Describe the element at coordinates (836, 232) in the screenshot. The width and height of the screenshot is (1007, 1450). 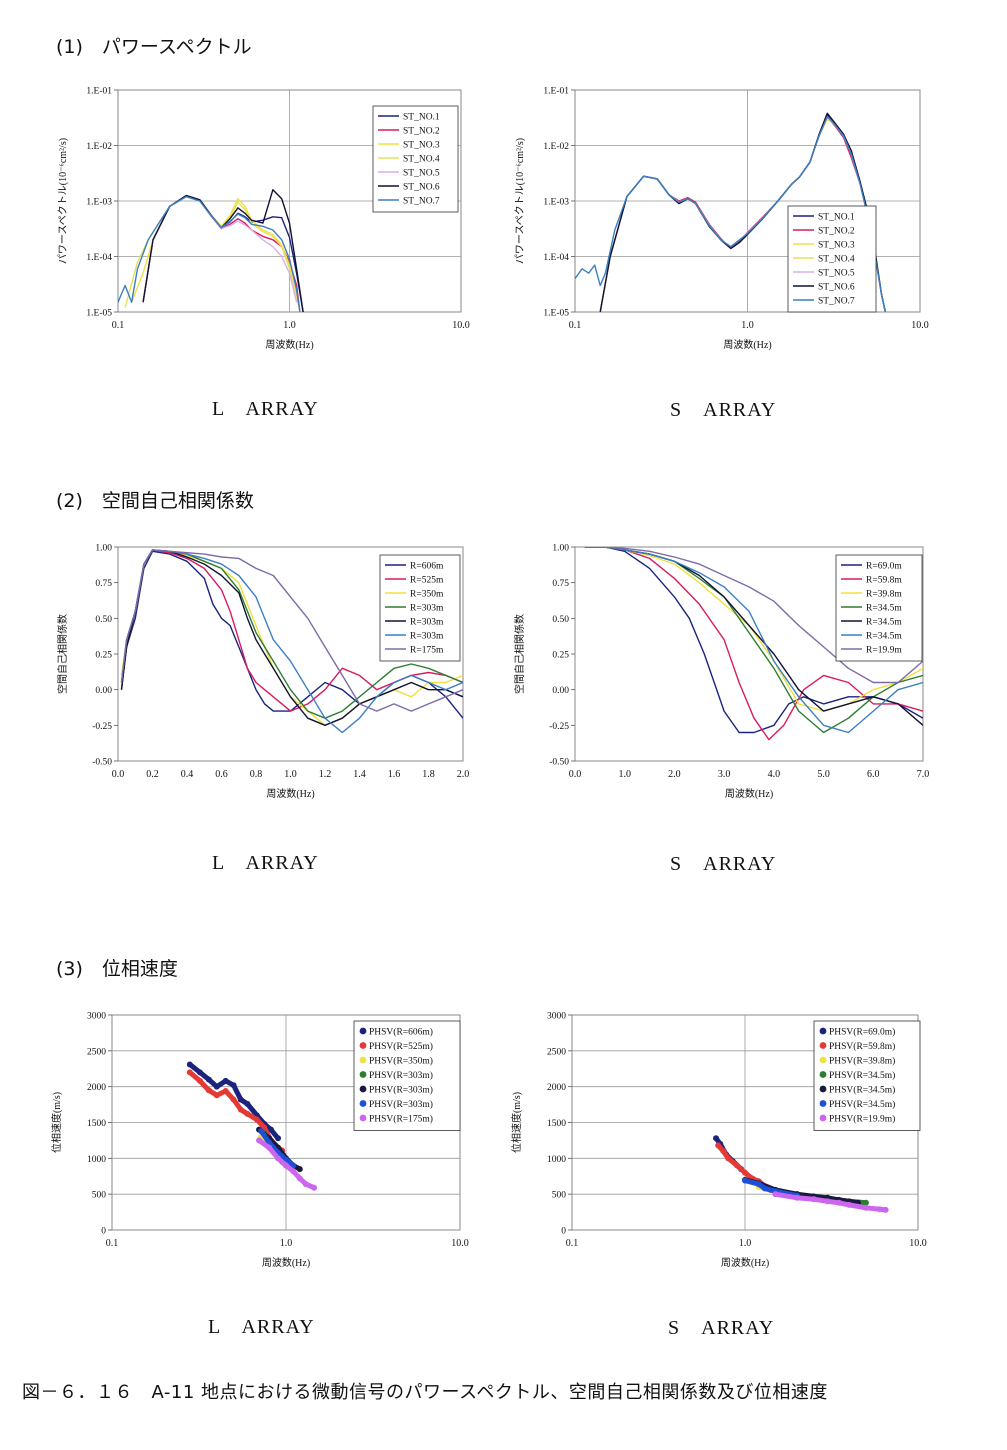
I see `legend-label: ST_NO.2` at that location.